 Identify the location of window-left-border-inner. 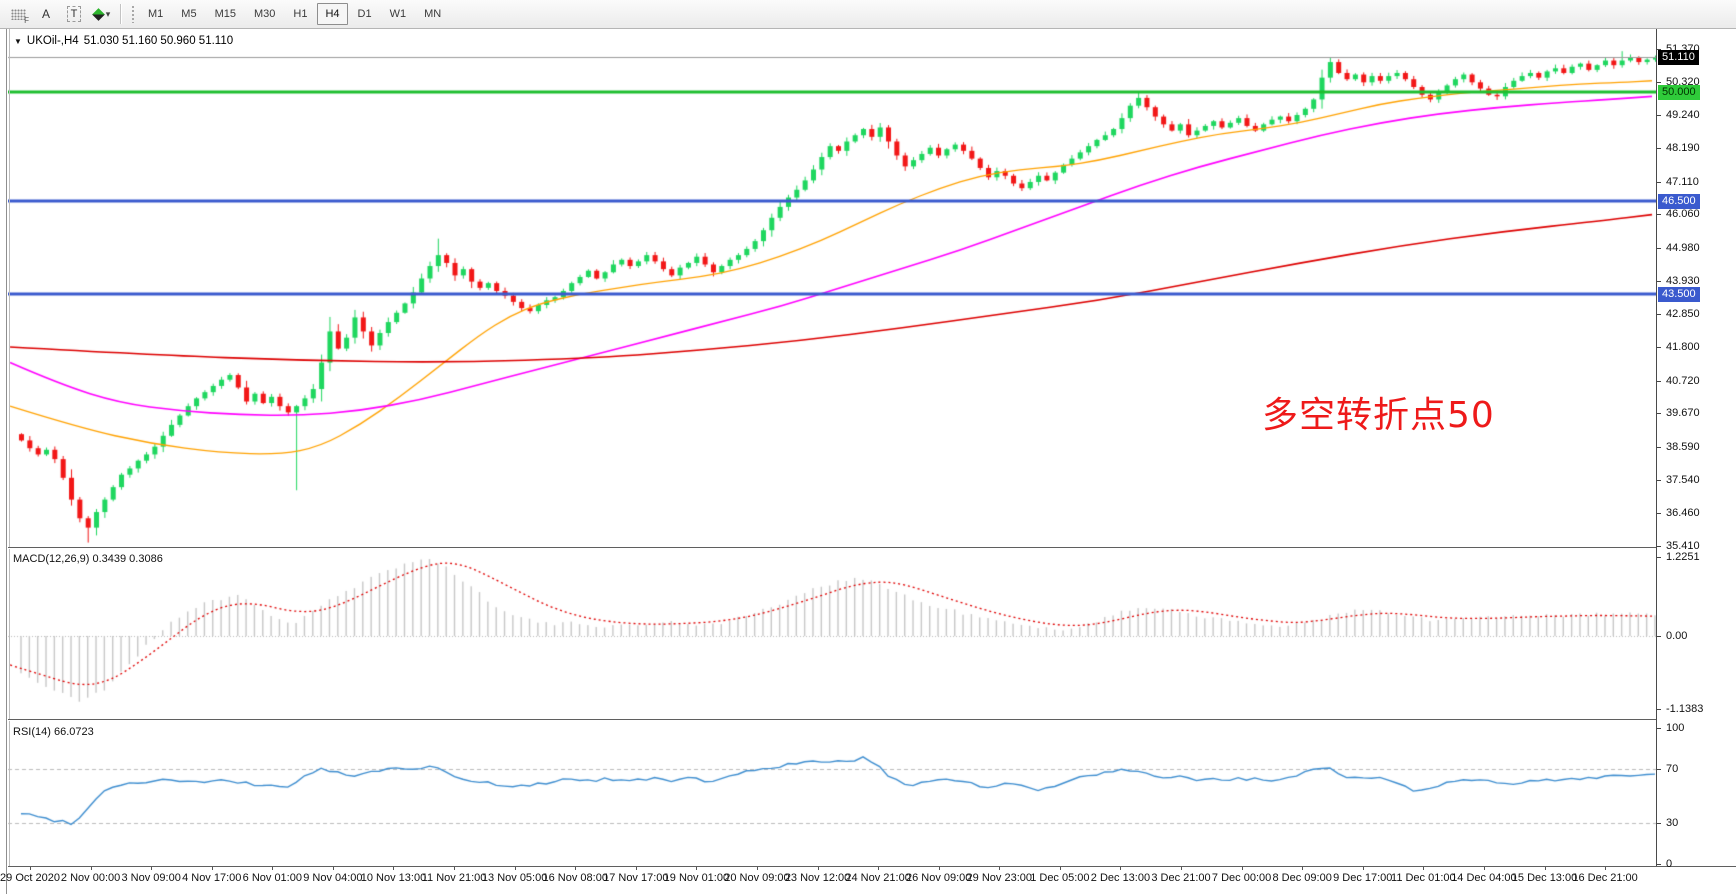
(9, 461).